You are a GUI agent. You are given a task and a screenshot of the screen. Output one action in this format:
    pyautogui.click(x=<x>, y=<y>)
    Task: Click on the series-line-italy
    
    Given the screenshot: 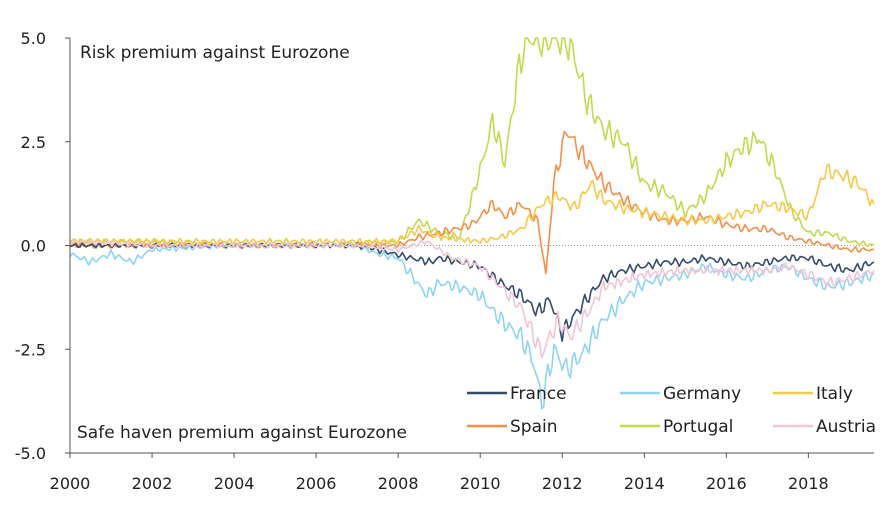 What is the action you would take?
    pyautogui.click(x=472, y=204)
    